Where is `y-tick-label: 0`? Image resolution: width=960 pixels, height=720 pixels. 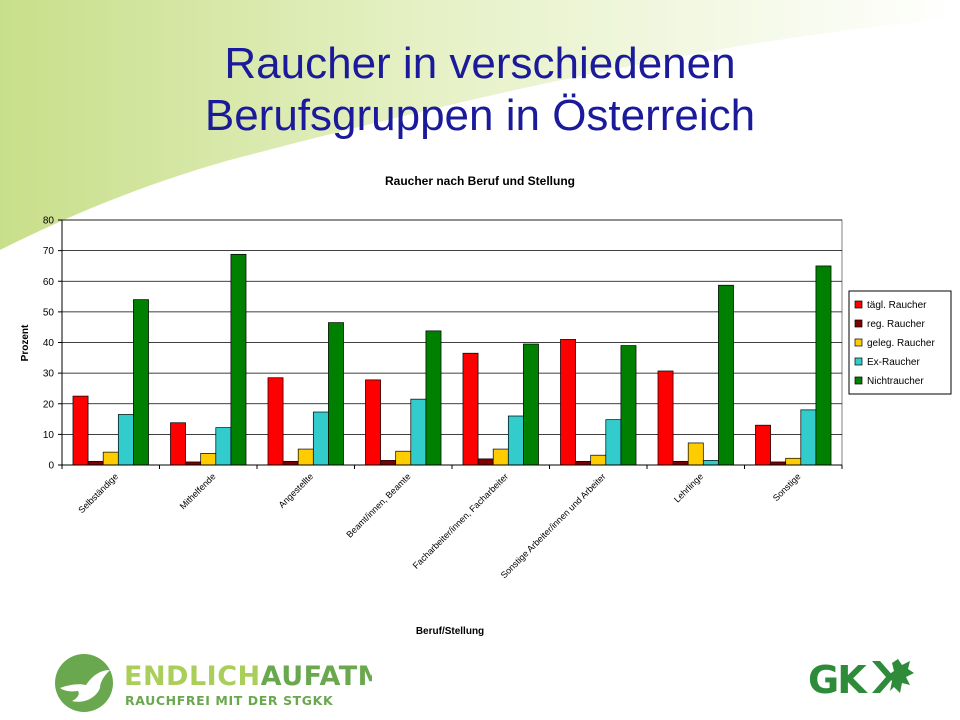
y-tick-label: 0 is located at coordinates (51, 466).